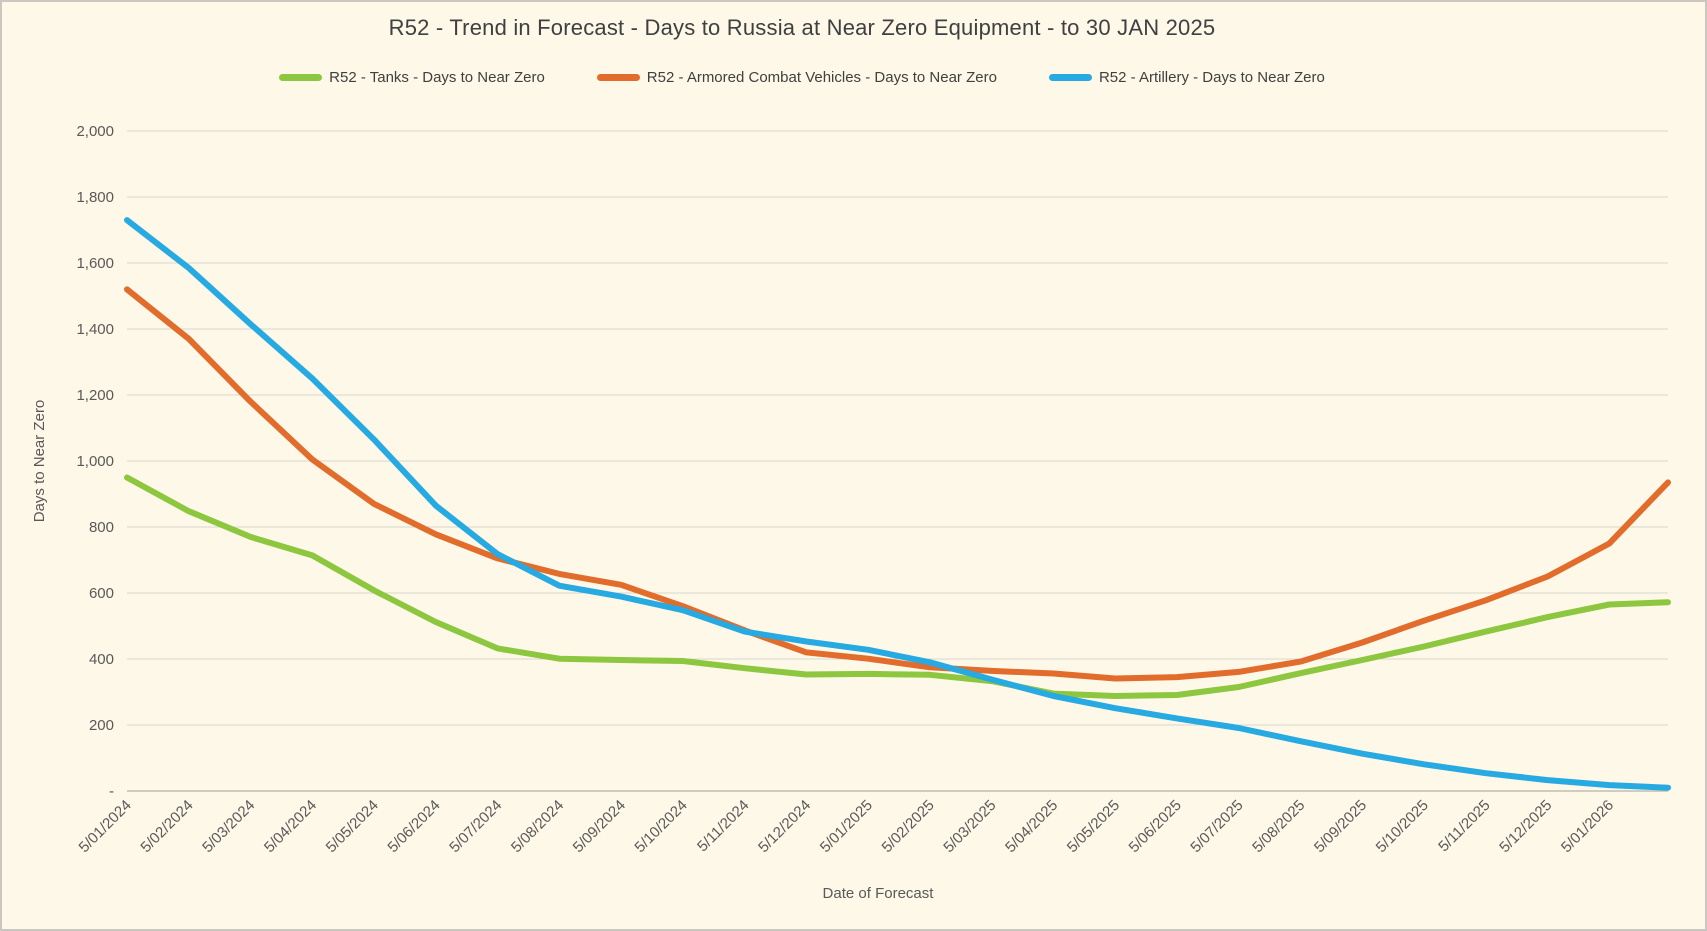 Image resolution: width=1707 pixels, height=931 pixels. What do you see at coordinates (1340, 826) in the screenshot?
I see `x-tick-label: 5/09/2025` at bounding box center [1340, 826].